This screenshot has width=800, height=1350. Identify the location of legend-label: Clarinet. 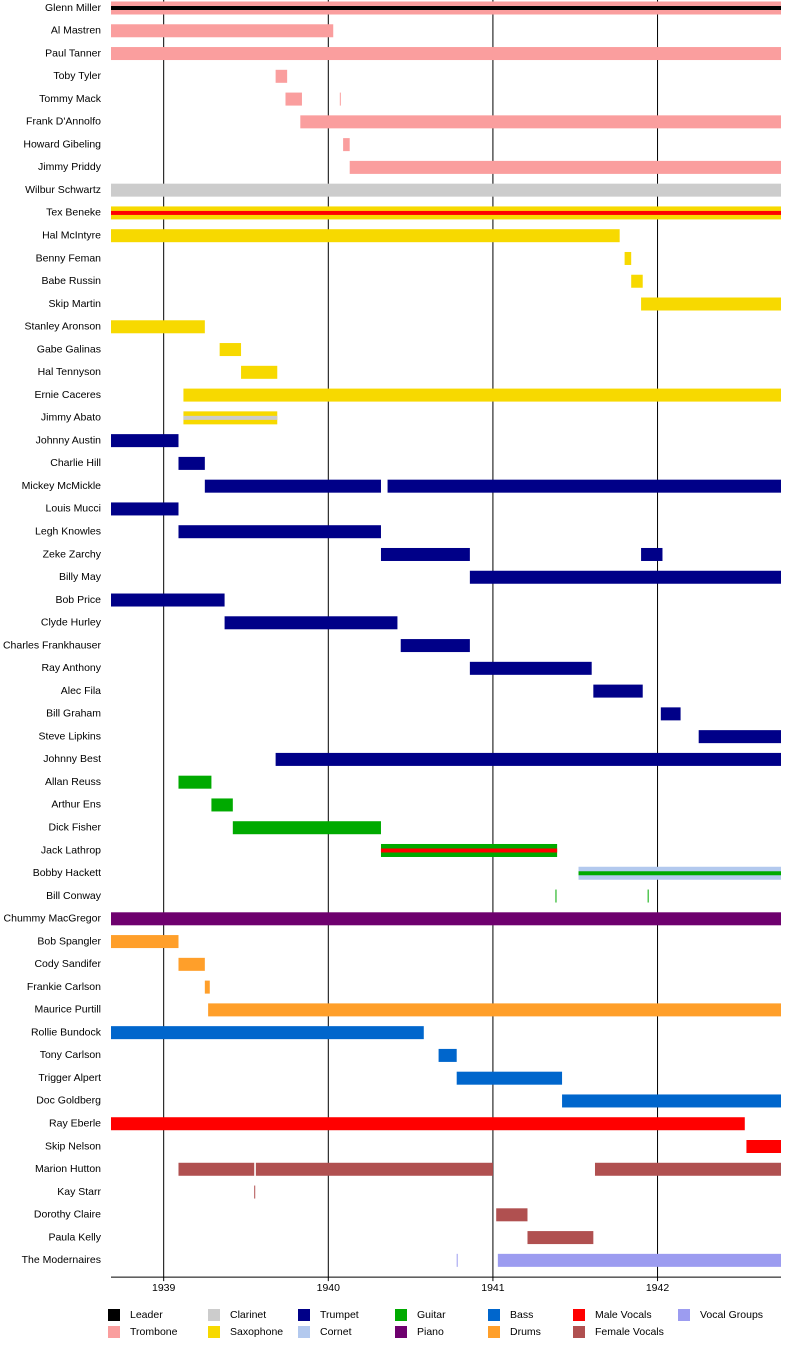
(248, 1315).